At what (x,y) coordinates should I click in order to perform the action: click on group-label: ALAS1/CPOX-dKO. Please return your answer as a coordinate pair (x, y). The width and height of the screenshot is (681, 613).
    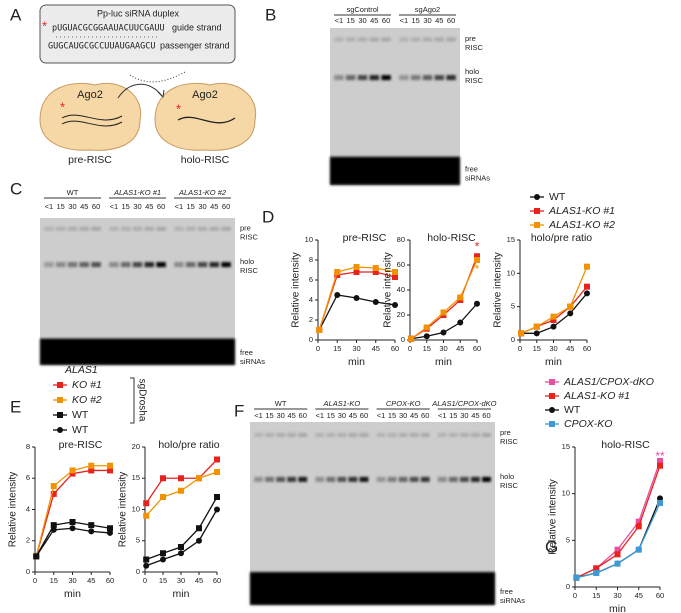
    Looking at the image, I should click on (463, 403).